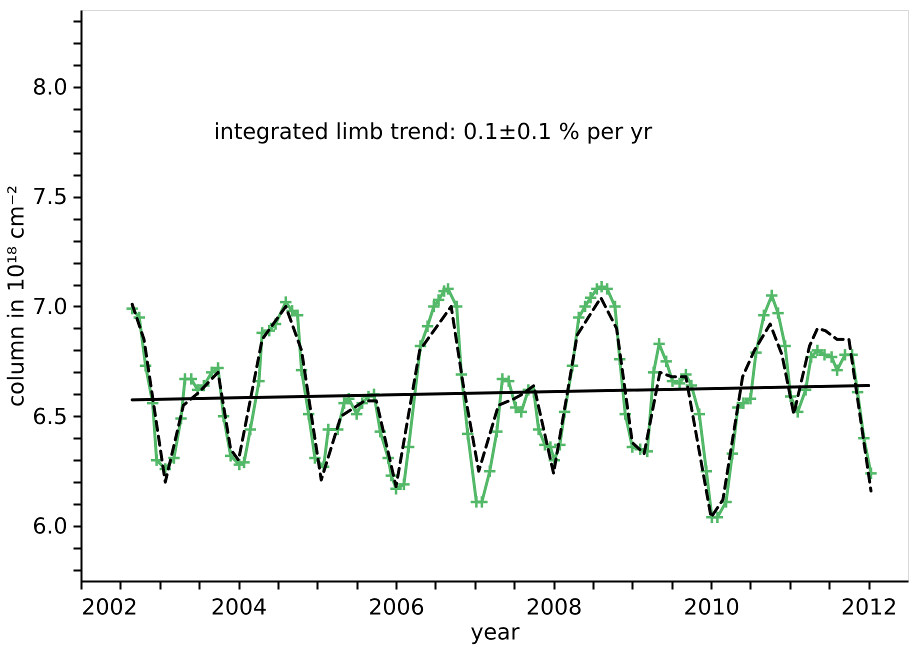 The width and height of the screenshot is (914, 648). I want to click on y-tick-label: 7.0, so click(50, 307).